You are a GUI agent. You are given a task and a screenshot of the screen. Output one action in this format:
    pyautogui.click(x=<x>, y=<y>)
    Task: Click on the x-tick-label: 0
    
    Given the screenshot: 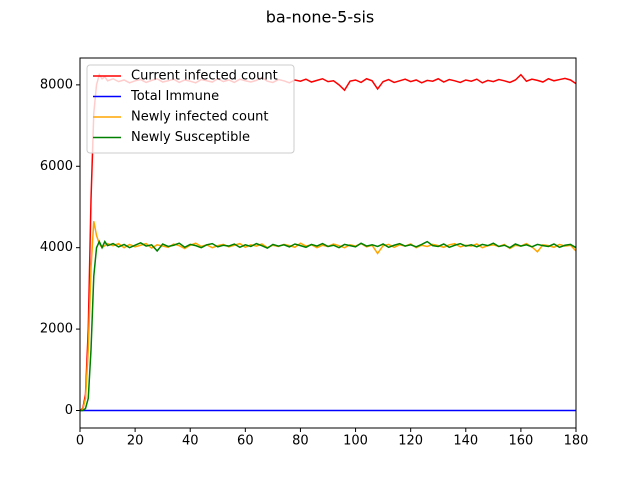 What is the action you would take?
    pyautogui.click(x=80, y=441)
    